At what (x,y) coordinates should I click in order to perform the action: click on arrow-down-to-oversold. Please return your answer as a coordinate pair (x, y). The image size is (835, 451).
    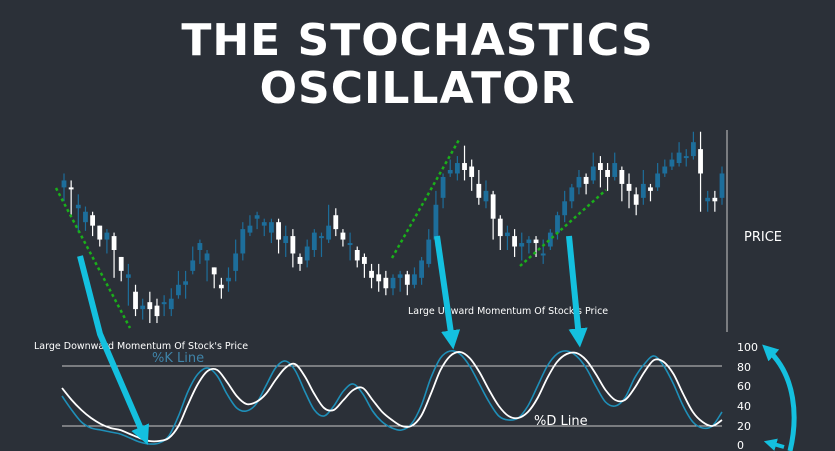
    Looking at the image, I should click on (113, 350).